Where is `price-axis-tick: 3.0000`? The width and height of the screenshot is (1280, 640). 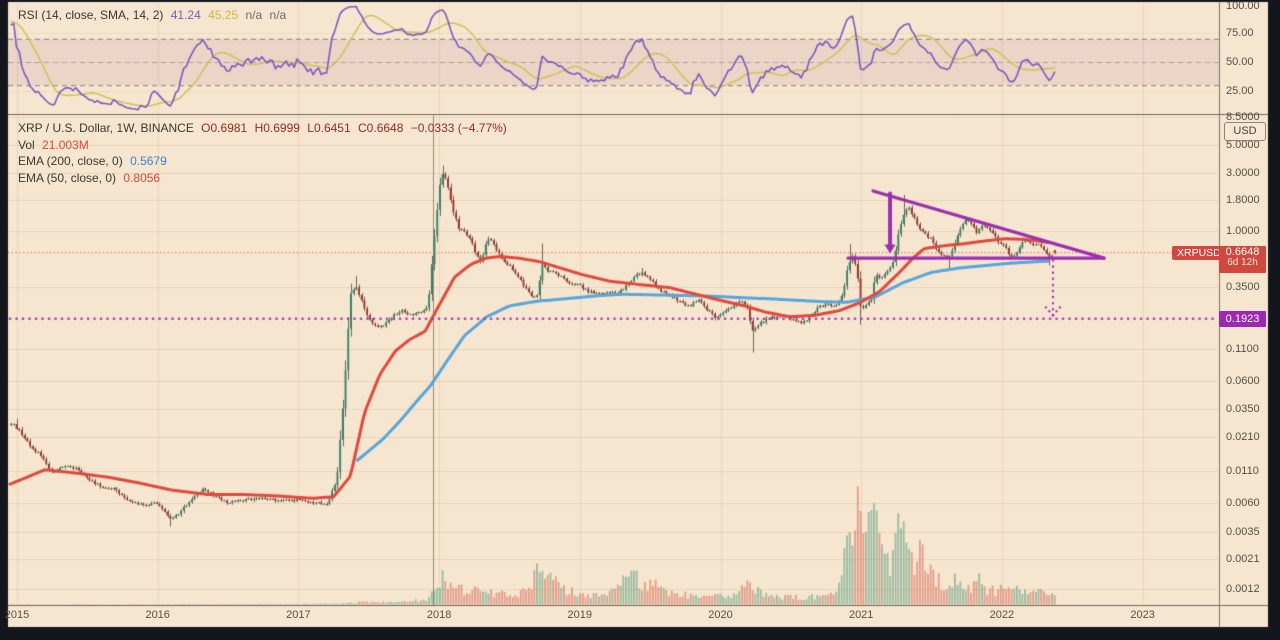
price-axis-tick: 3.0000 is located at coordinates (1243, 172).